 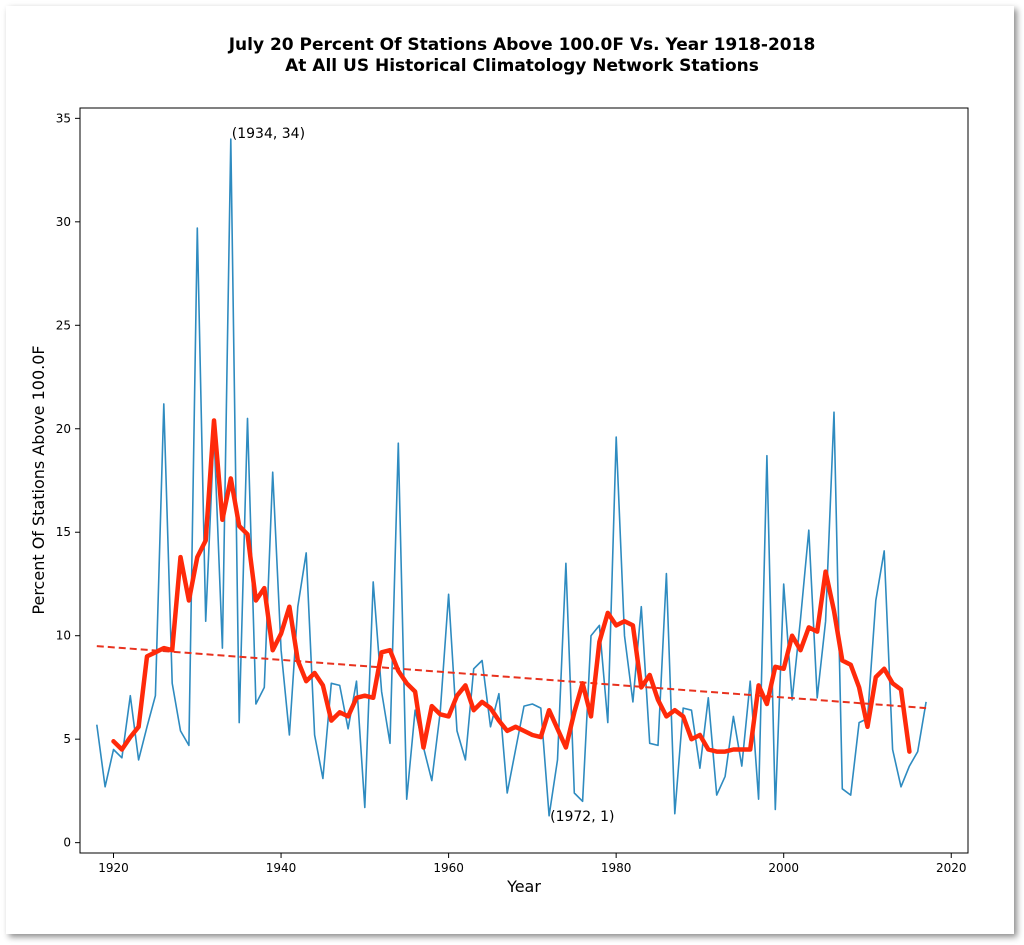 I want to click on y-tick-label: 35, so click(x=63, y=118).